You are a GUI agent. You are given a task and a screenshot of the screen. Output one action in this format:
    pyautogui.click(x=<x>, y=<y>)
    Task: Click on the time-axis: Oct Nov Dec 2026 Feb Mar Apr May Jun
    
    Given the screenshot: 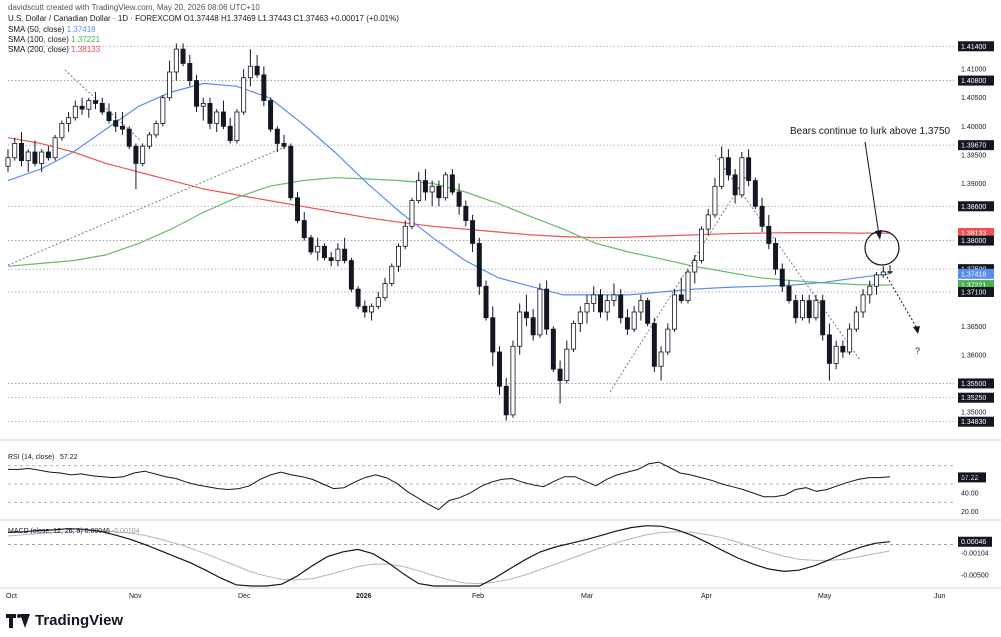 What is the action you would take?
    pyautogui.click(x=475, y=596)
    